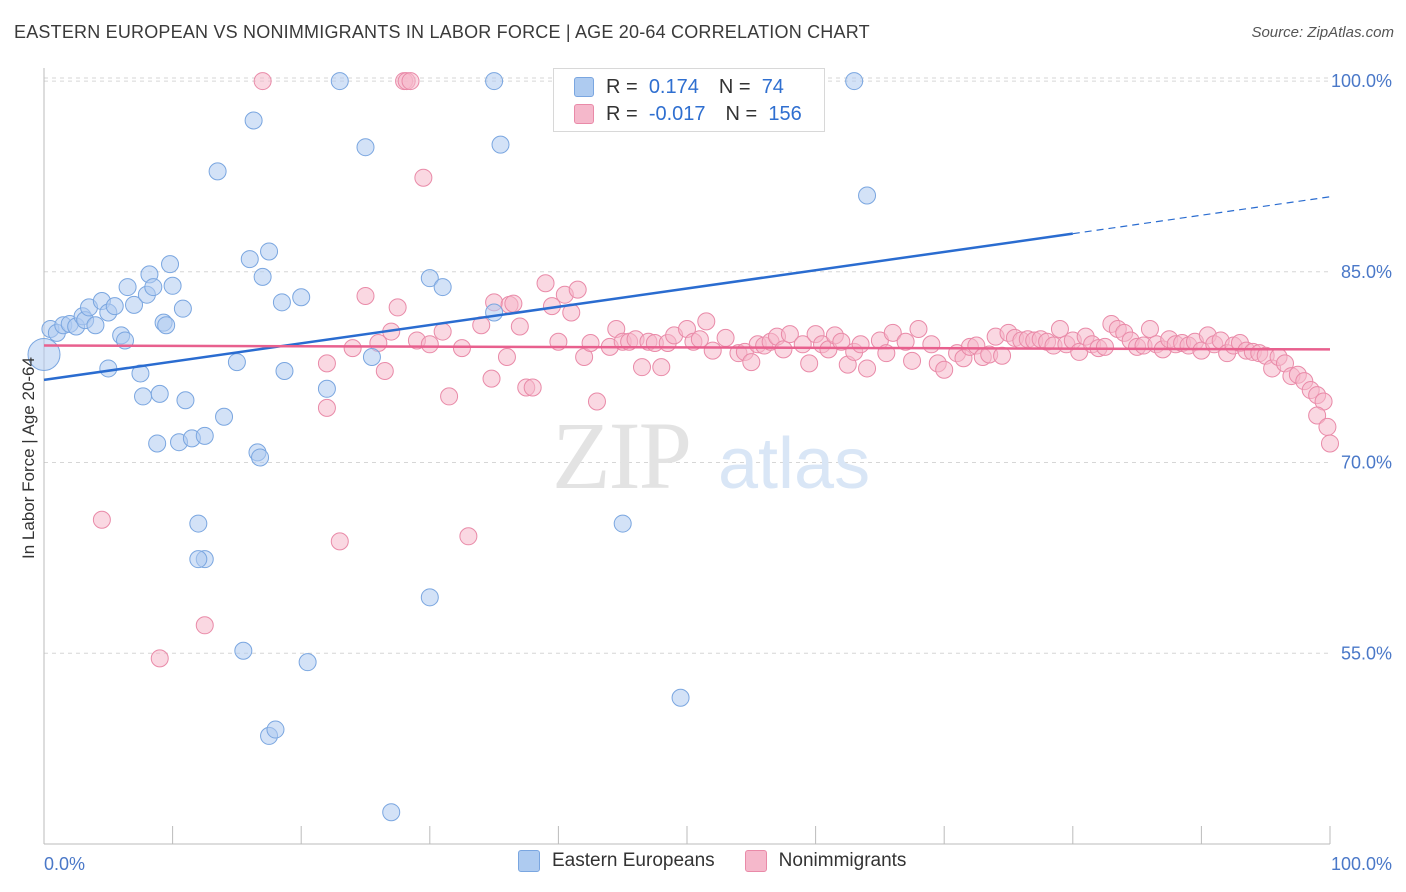  What do you see at coordinates (677, 113) in the screenshot?
I see `legend-r-value: -0.017` at bounding box center [677, 113].